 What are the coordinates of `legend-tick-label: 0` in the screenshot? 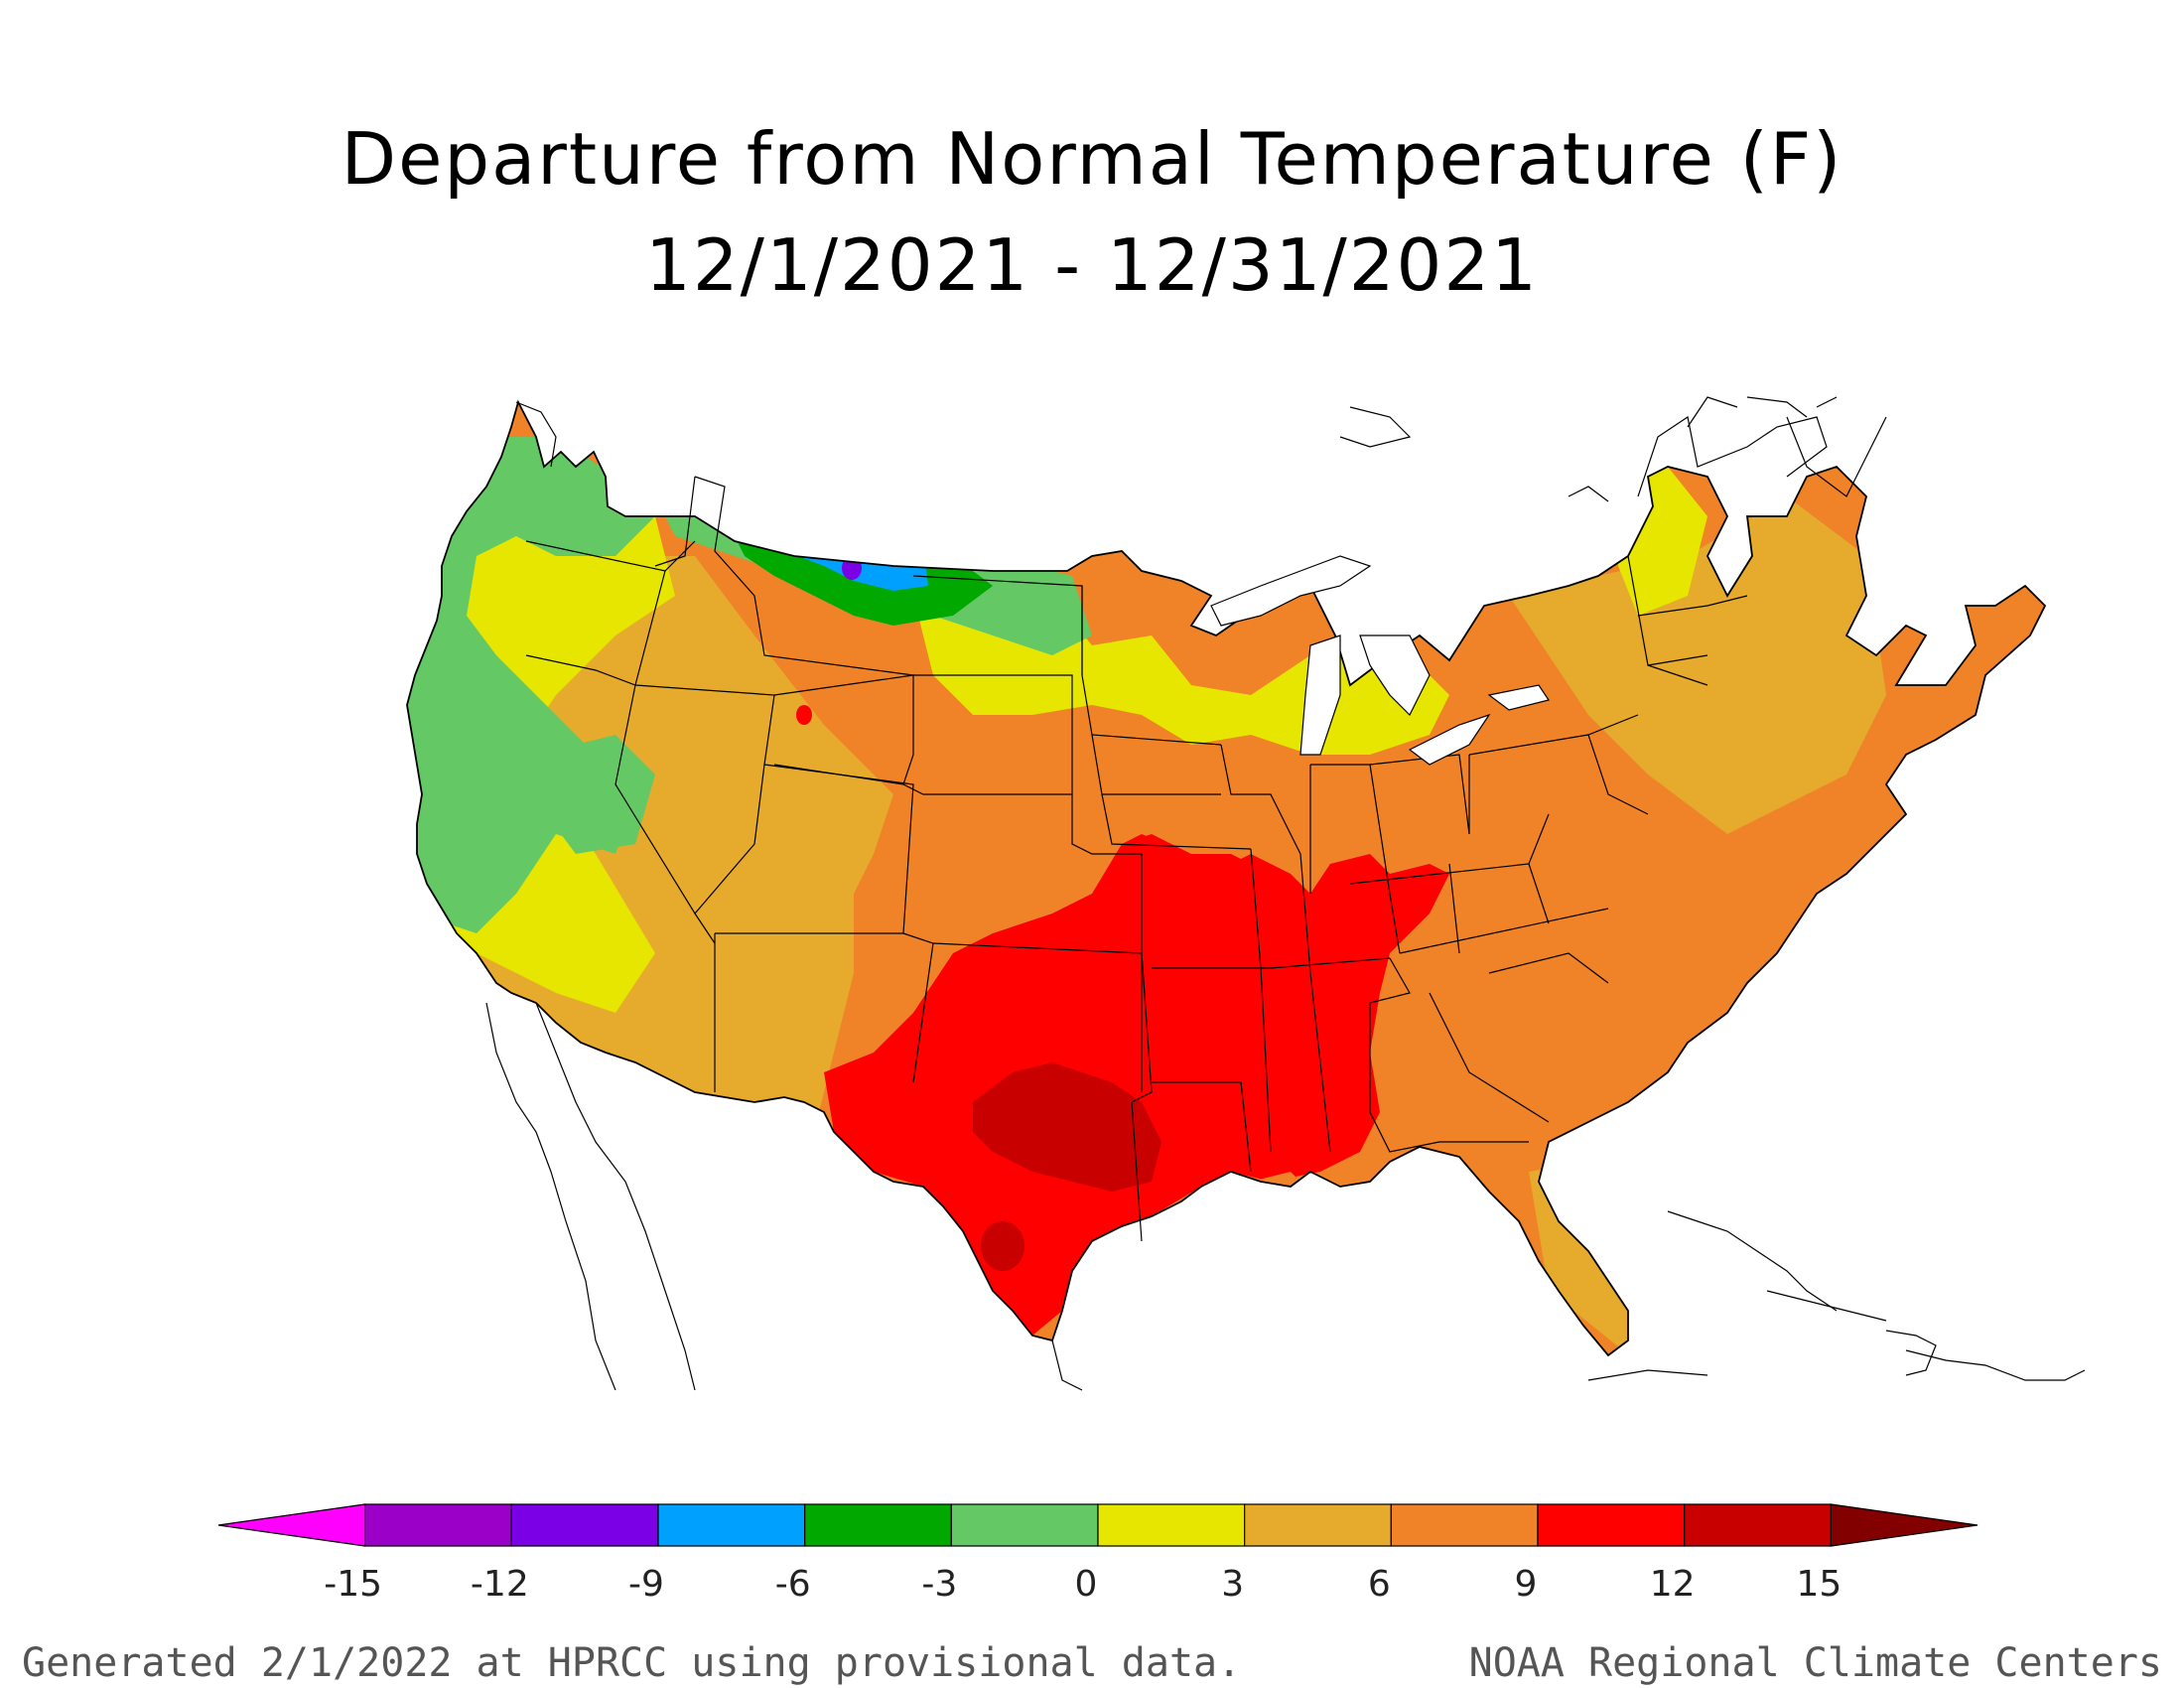 It's located at (1086, 1584).